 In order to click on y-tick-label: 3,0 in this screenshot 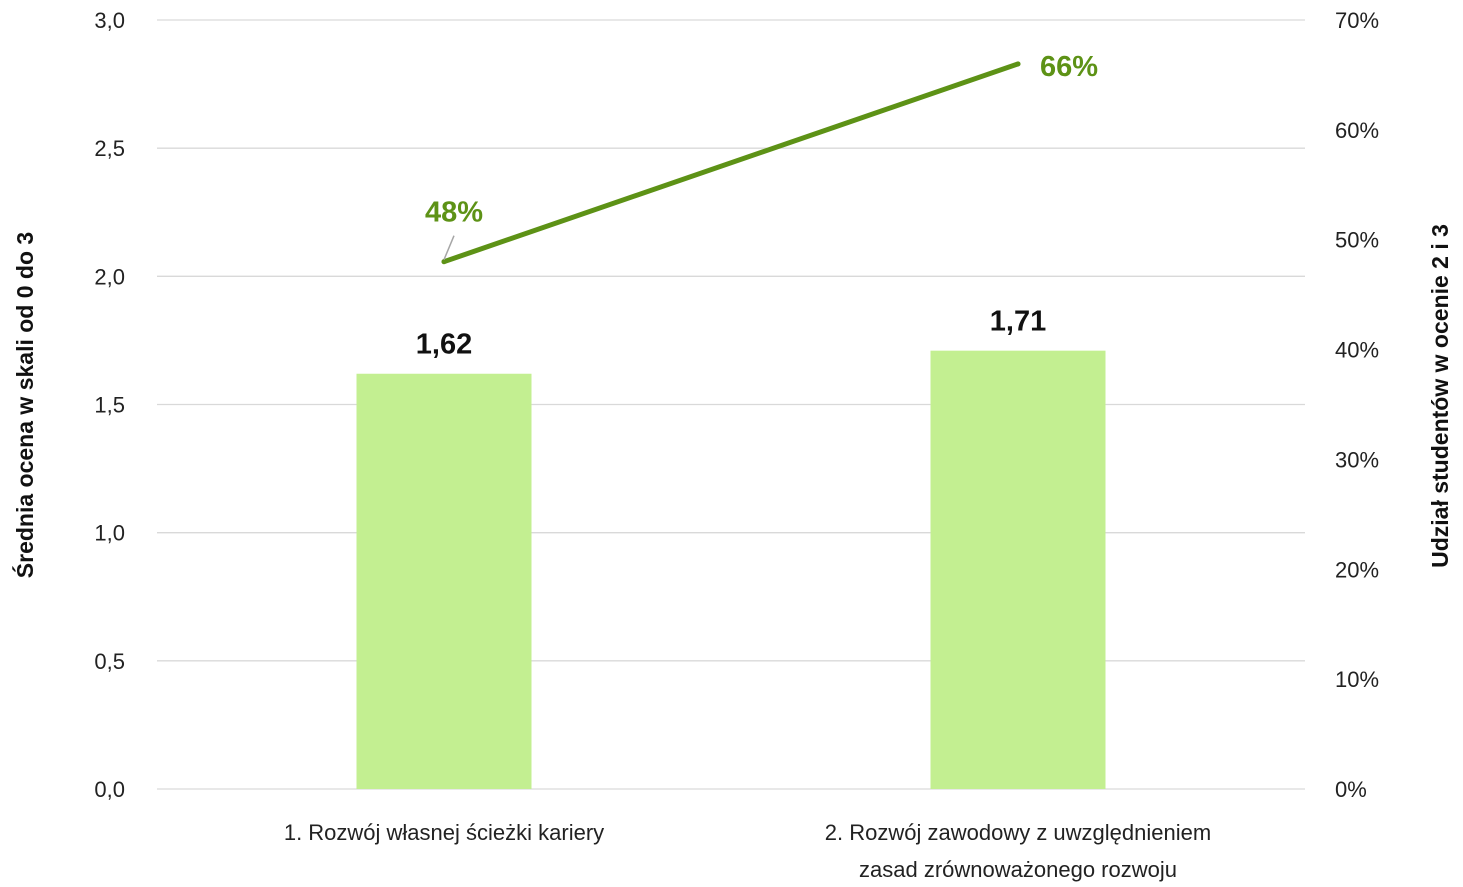, I will do `click(109, 20)`.